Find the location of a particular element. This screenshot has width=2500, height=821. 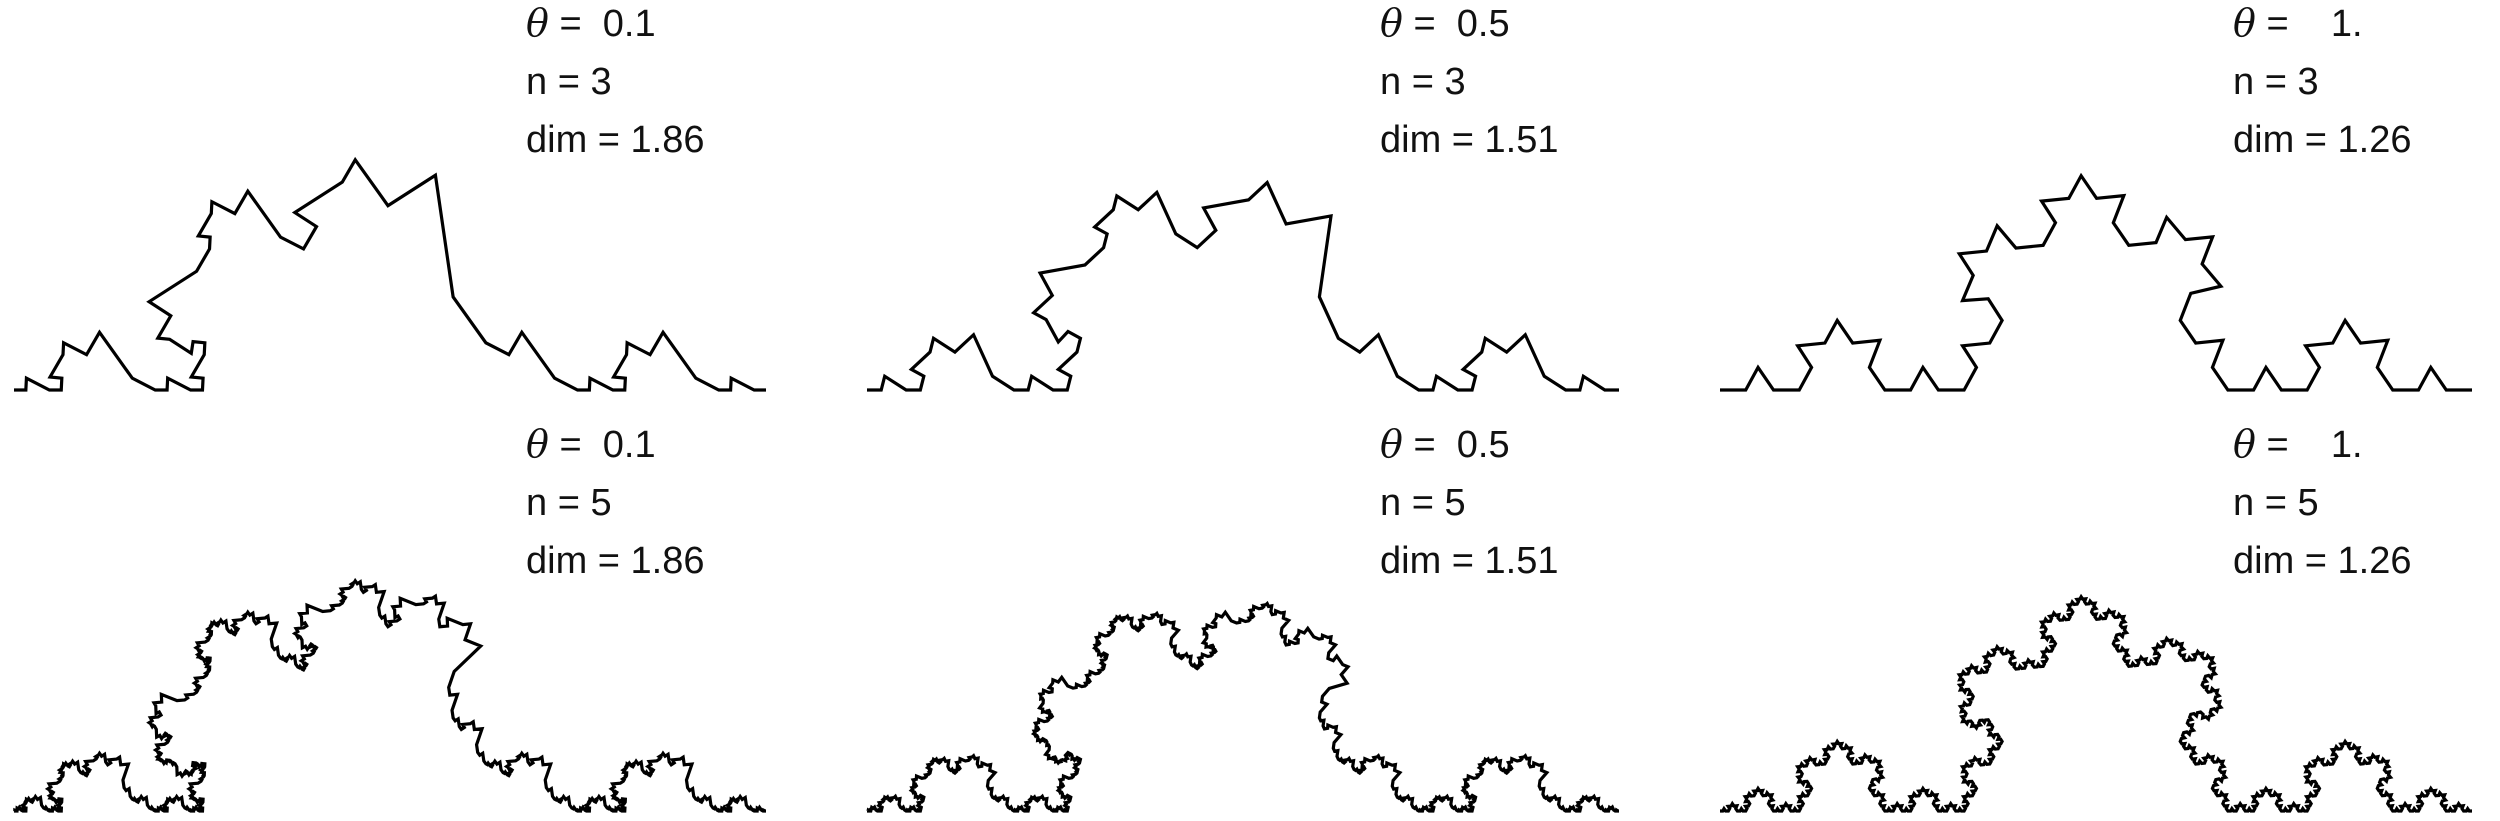

panel-labels: θ = 1. n = 5 dim = 1.26 is located at coordinates (2322, 502).